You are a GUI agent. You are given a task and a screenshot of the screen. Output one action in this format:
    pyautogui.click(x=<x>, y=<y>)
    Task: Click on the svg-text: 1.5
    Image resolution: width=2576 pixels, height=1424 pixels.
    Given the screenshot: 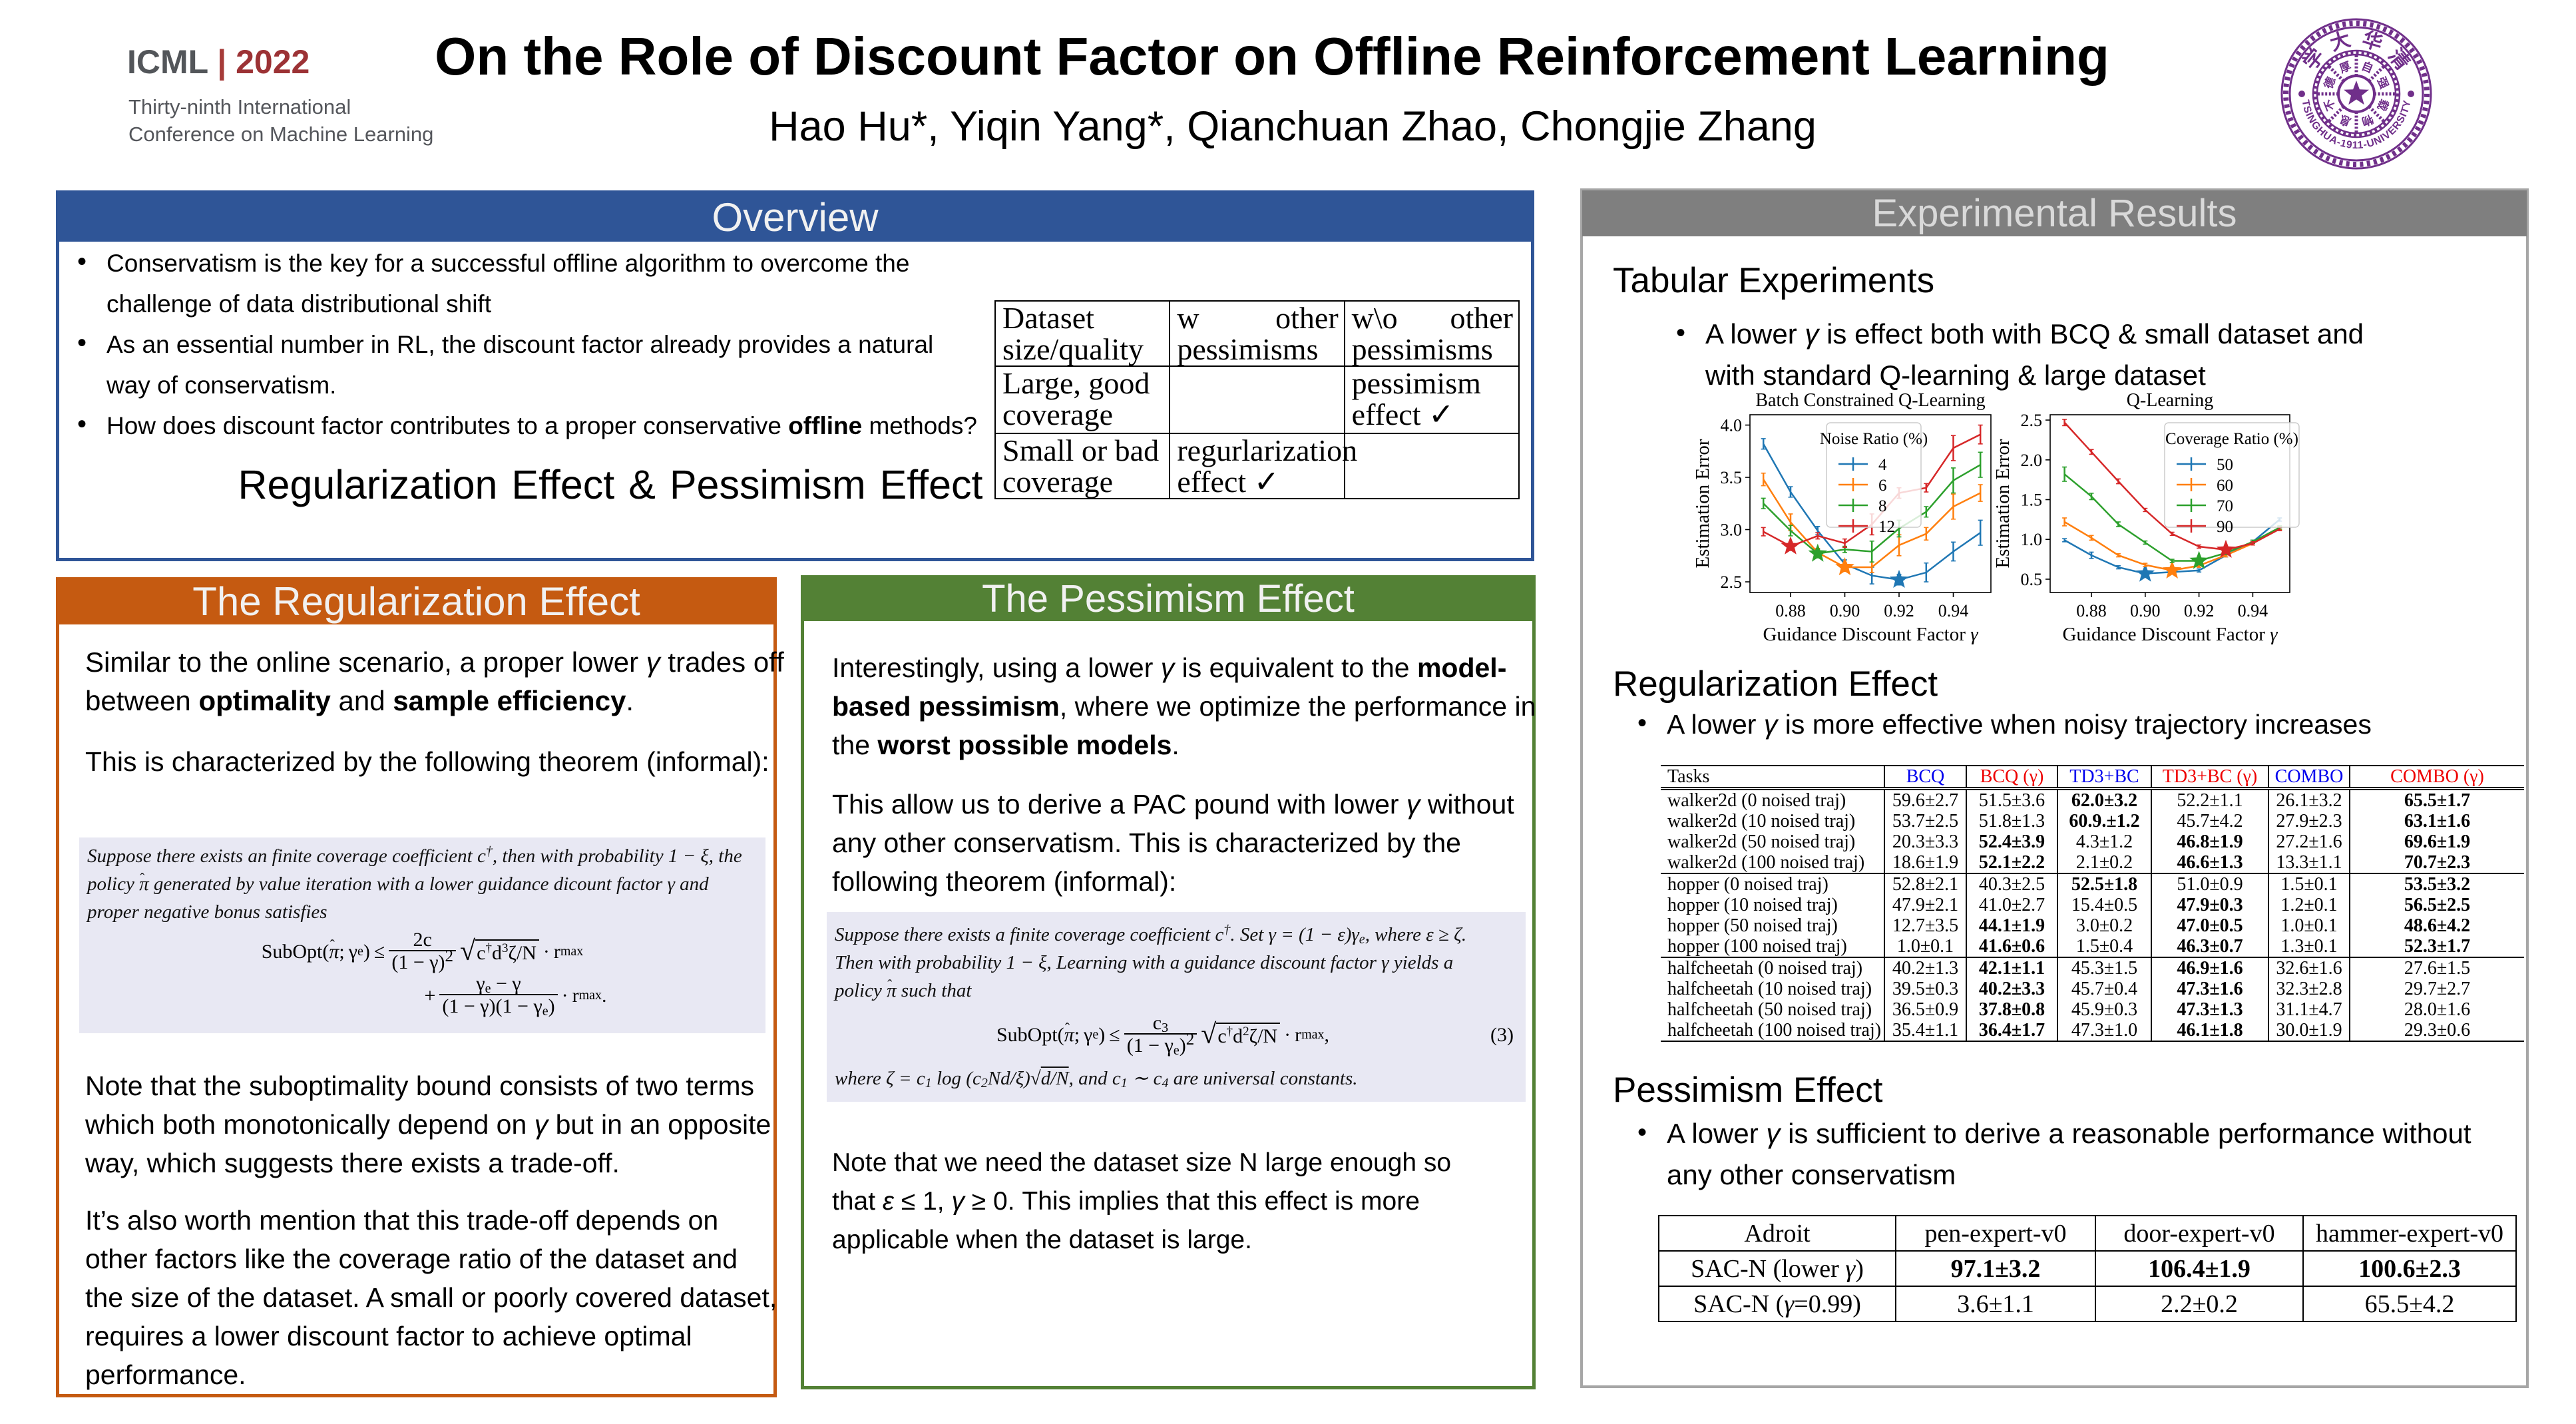 What is the action you would take?
    pyautogui.click(x=2032, y=500)
    